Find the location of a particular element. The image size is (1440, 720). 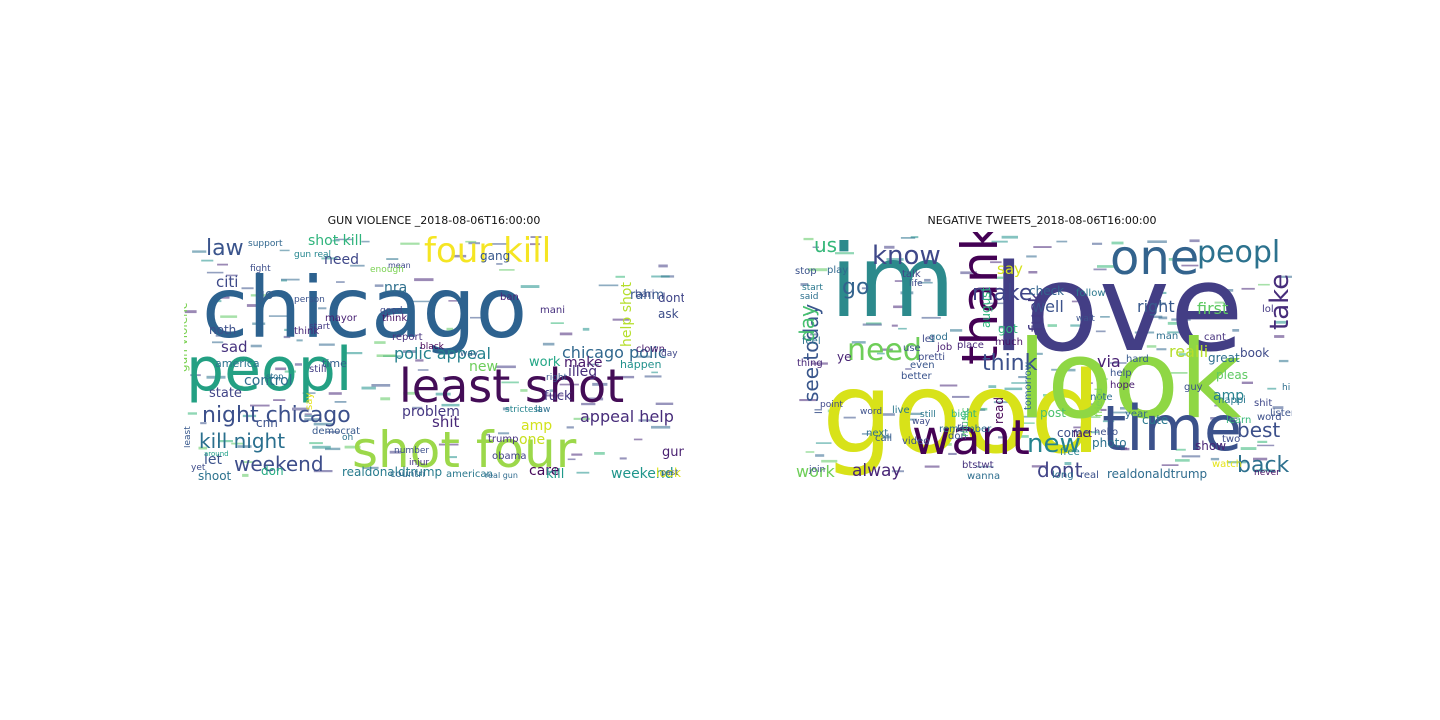

cloud-word: hello is located at coordinates (1106, 432).